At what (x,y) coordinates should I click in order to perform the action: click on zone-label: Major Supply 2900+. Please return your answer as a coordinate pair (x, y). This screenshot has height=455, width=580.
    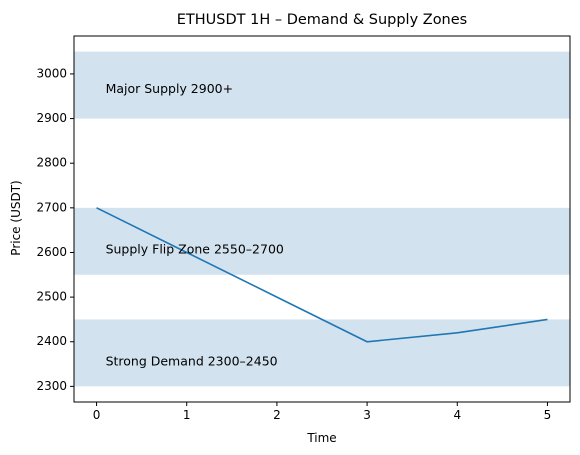
    Looking at the image, I should click on (170, 88).